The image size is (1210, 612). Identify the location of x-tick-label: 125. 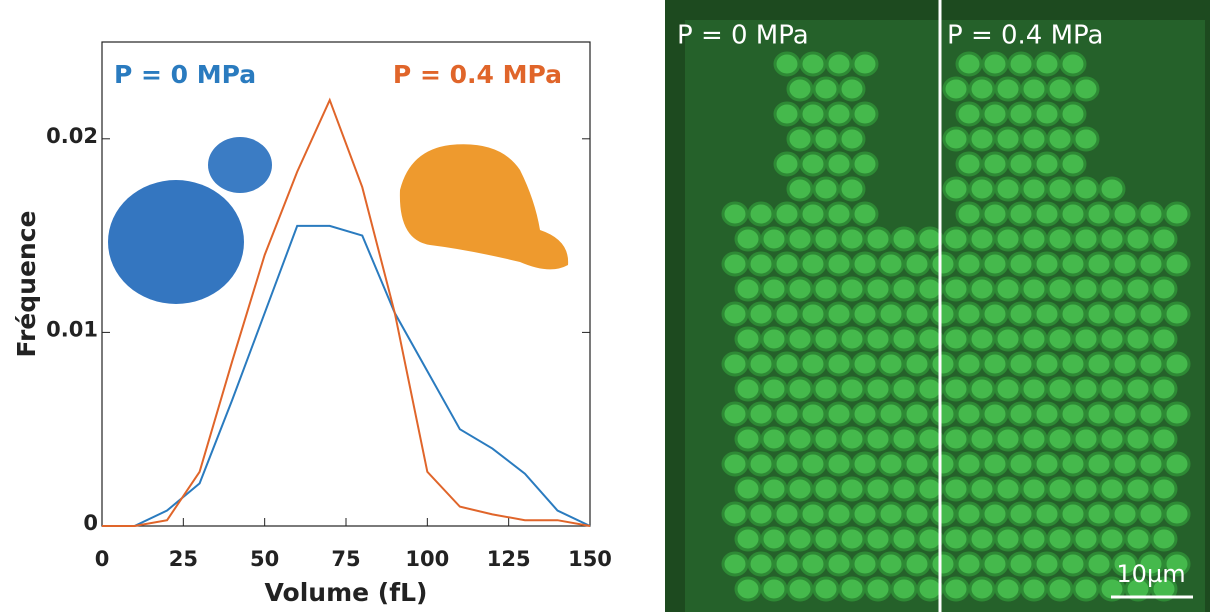
(509, 559).